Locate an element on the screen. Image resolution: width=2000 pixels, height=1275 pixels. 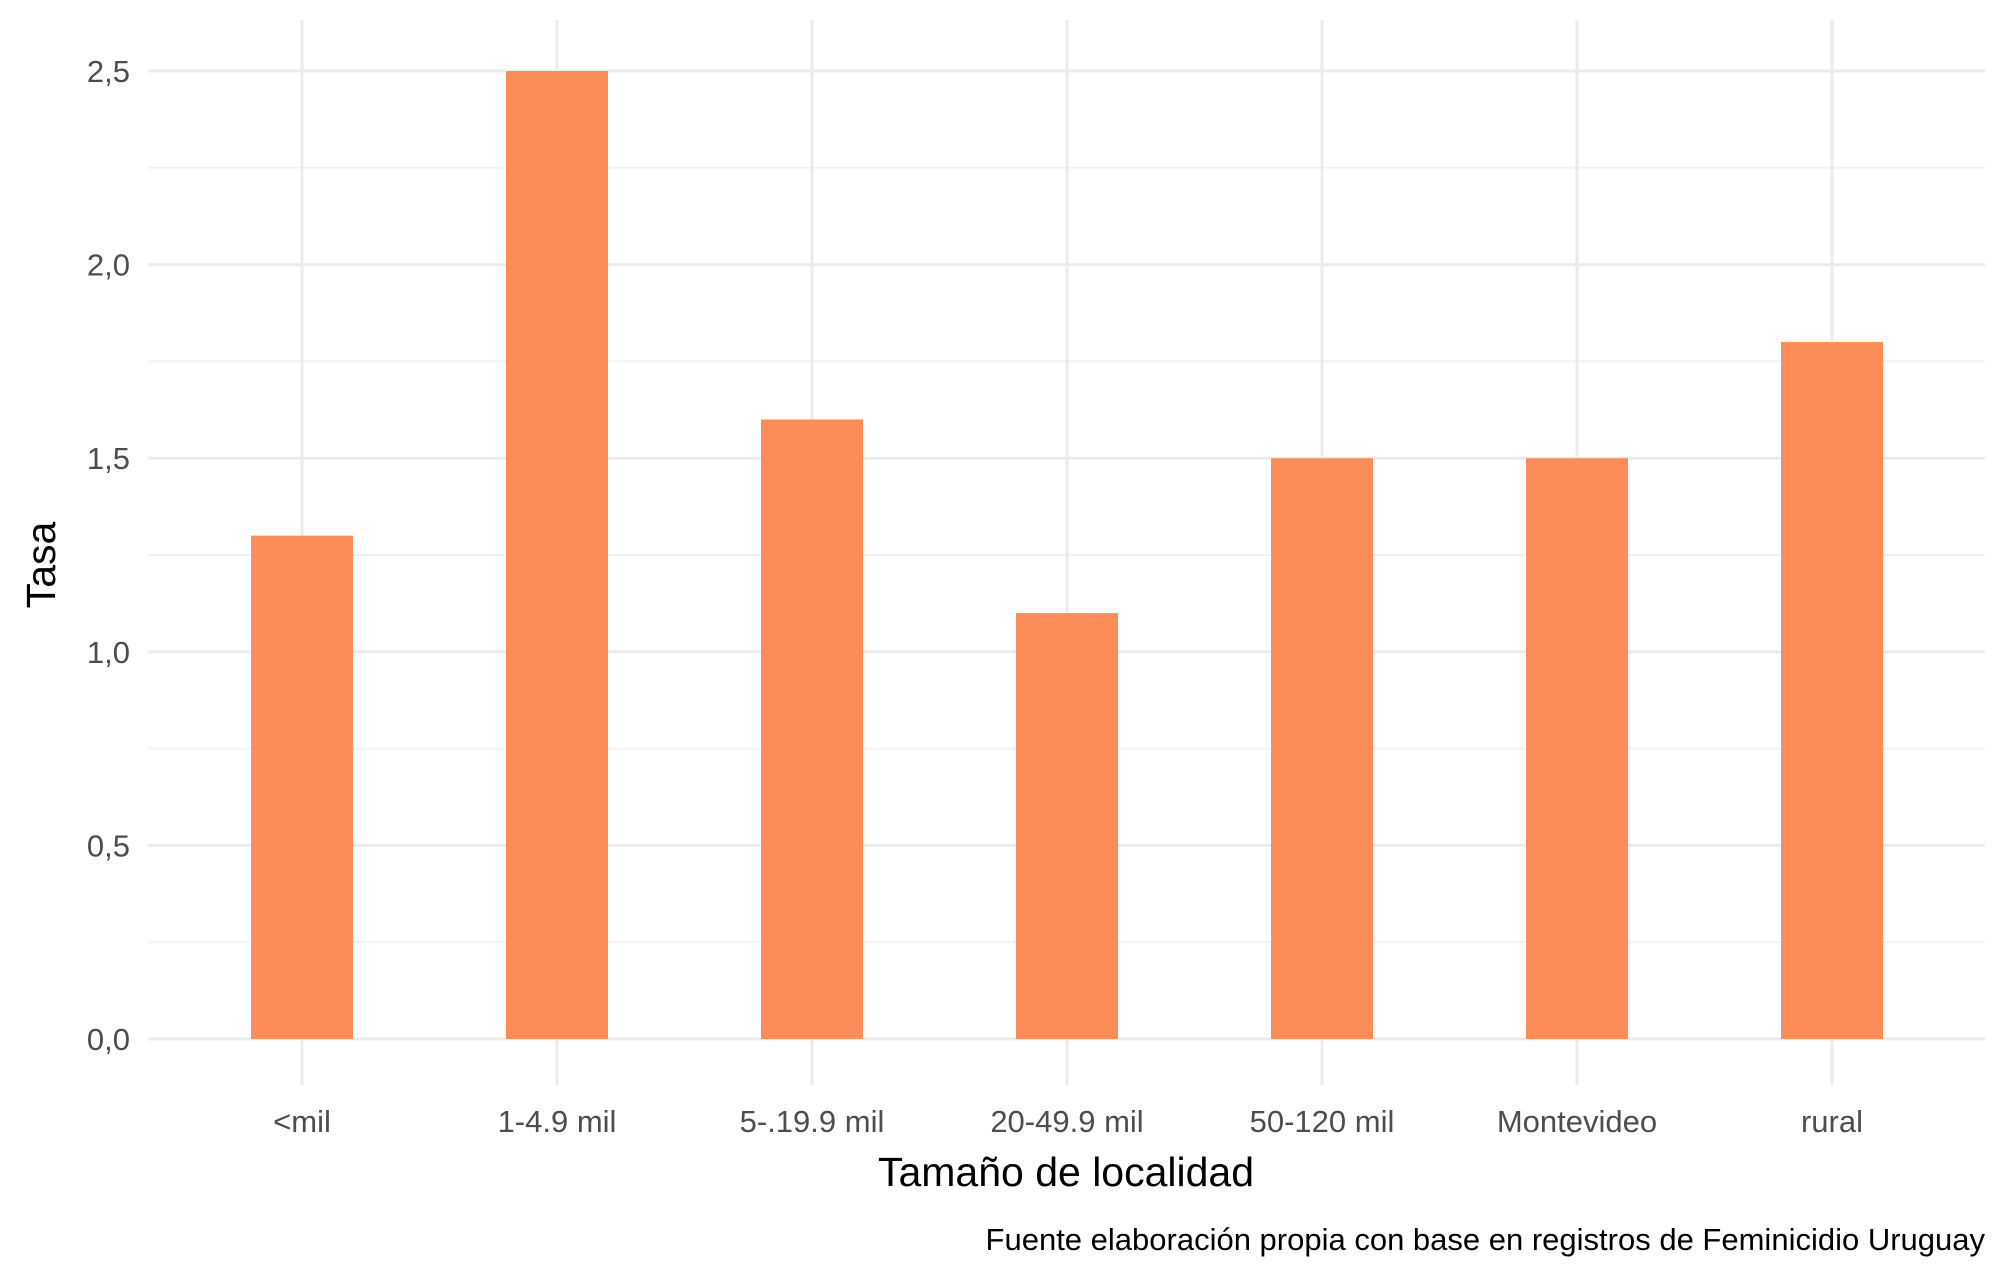
y-tick-label: 0,0 is located at coordinates (108, 1039).